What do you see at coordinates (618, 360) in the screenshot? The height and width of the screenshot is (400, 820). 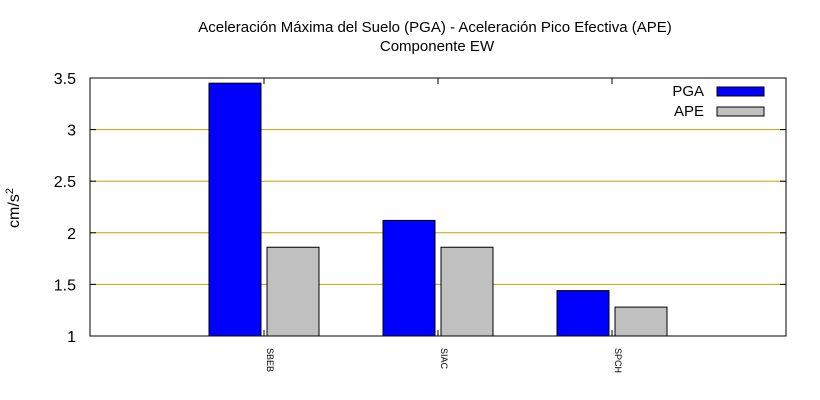 I see `x-tick-label: SPCH` at bounding box center [618, 360].